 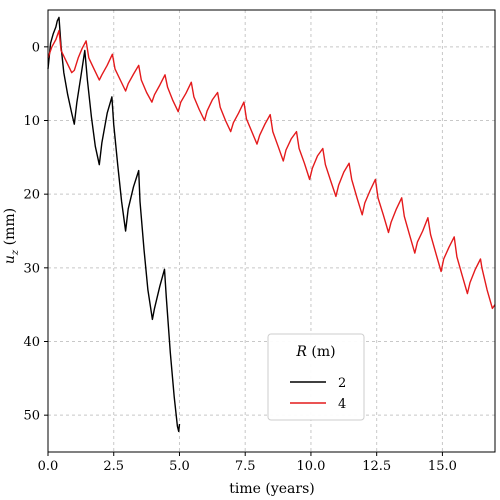 I want to click on y-tick-label: 20, so click(x=31, y=195).